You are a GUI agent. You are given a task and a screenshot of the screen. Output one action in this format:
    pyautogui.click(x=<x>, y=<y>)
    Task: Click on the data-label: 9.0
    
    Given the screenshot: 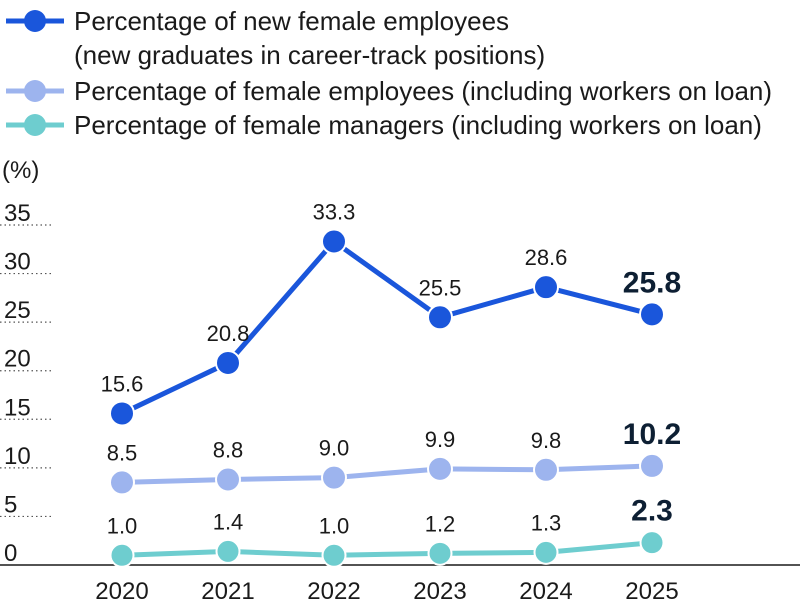 What is the action you would take?
    pyautogui.click(x=334, y=448)
    